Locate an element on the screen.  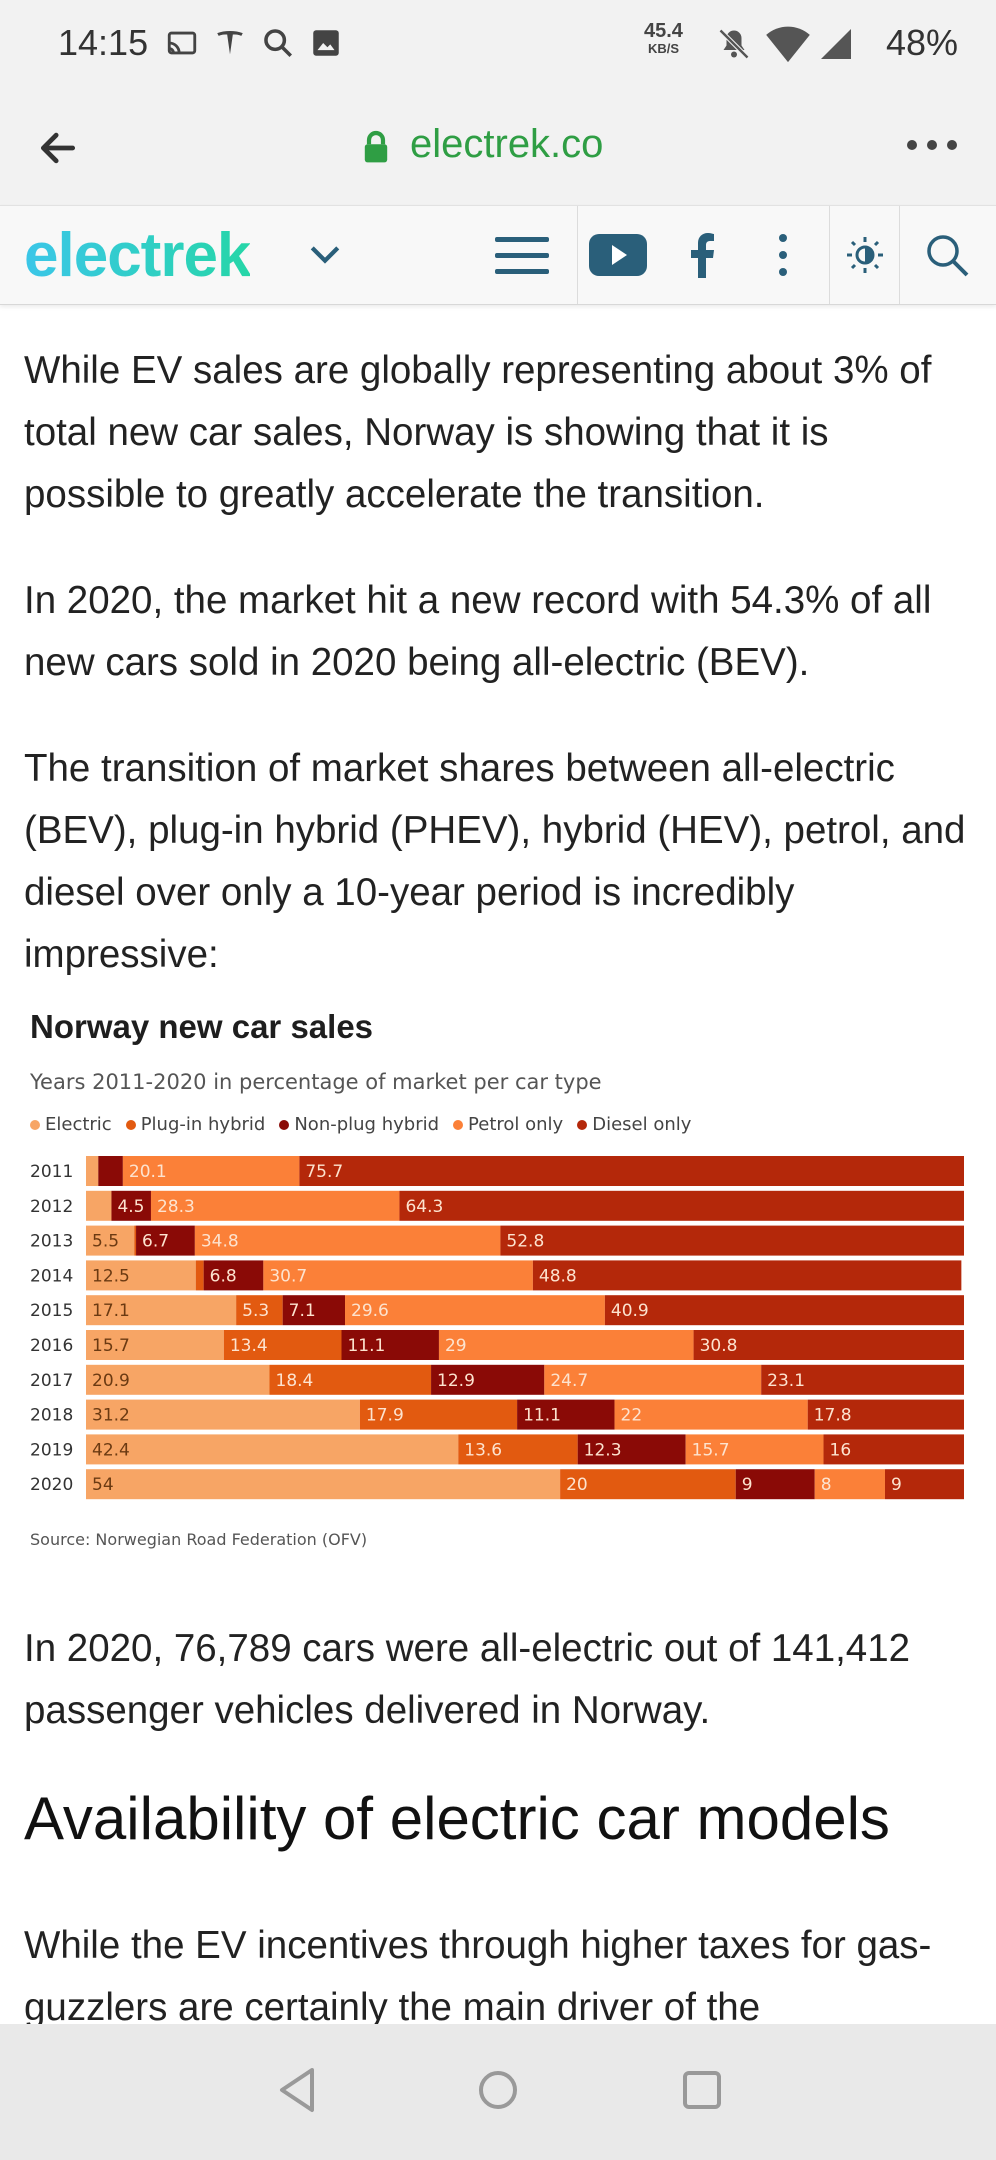
data-label: 23.1 is located at coordinates (786, 1381).